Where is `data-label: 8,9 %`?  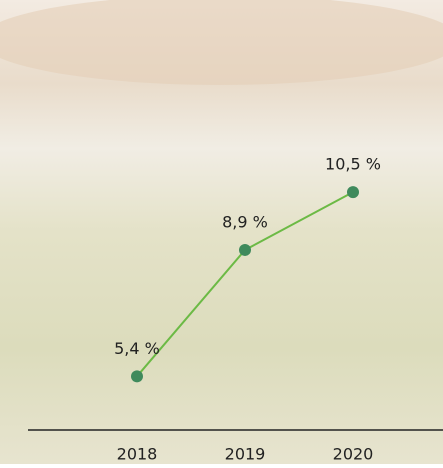 data-label: 8,9 % is located at coordinates (245, 221).